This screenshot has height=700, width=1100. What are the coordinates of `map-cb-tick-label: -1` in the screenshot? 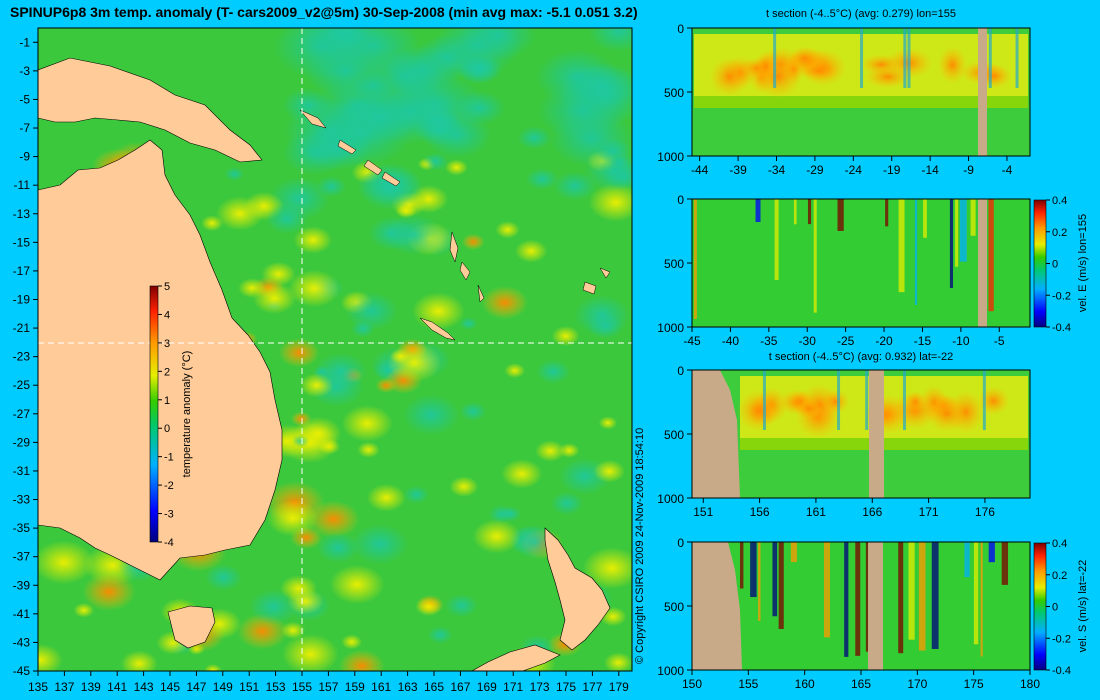 It's located at (169, 458).